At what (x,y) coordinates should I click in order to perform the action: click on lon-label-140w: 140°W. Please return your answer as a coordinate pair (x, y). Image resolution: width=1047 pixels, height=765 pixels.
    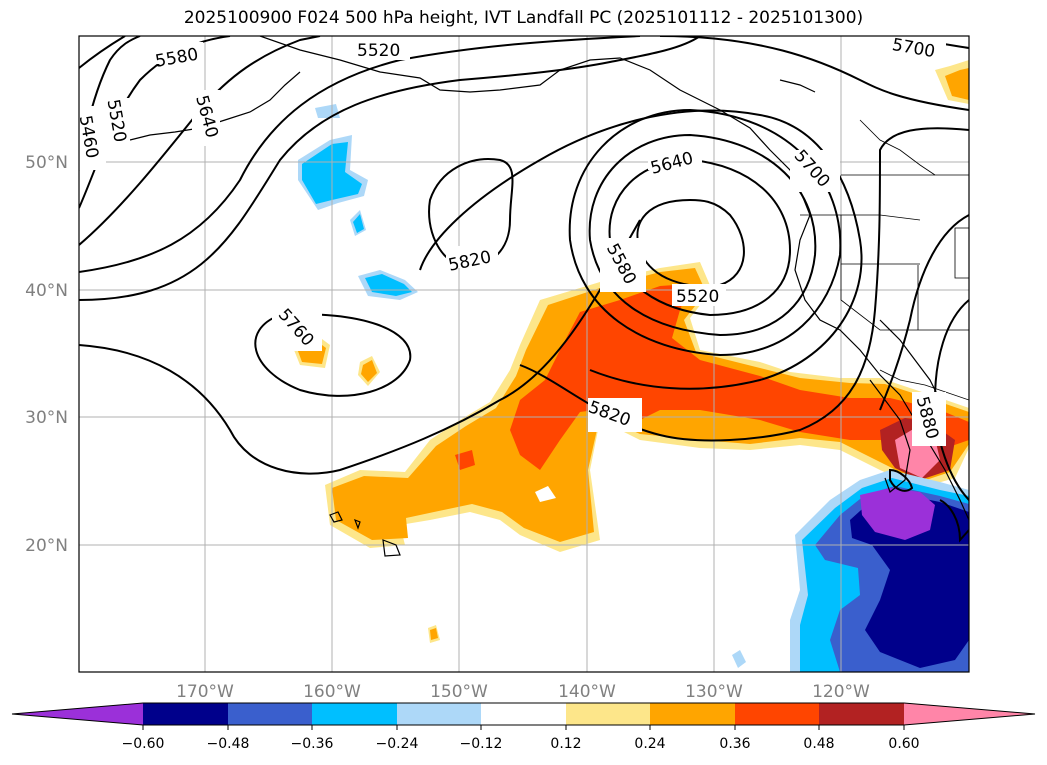
    Looking at the image, I should click on (587, 692).